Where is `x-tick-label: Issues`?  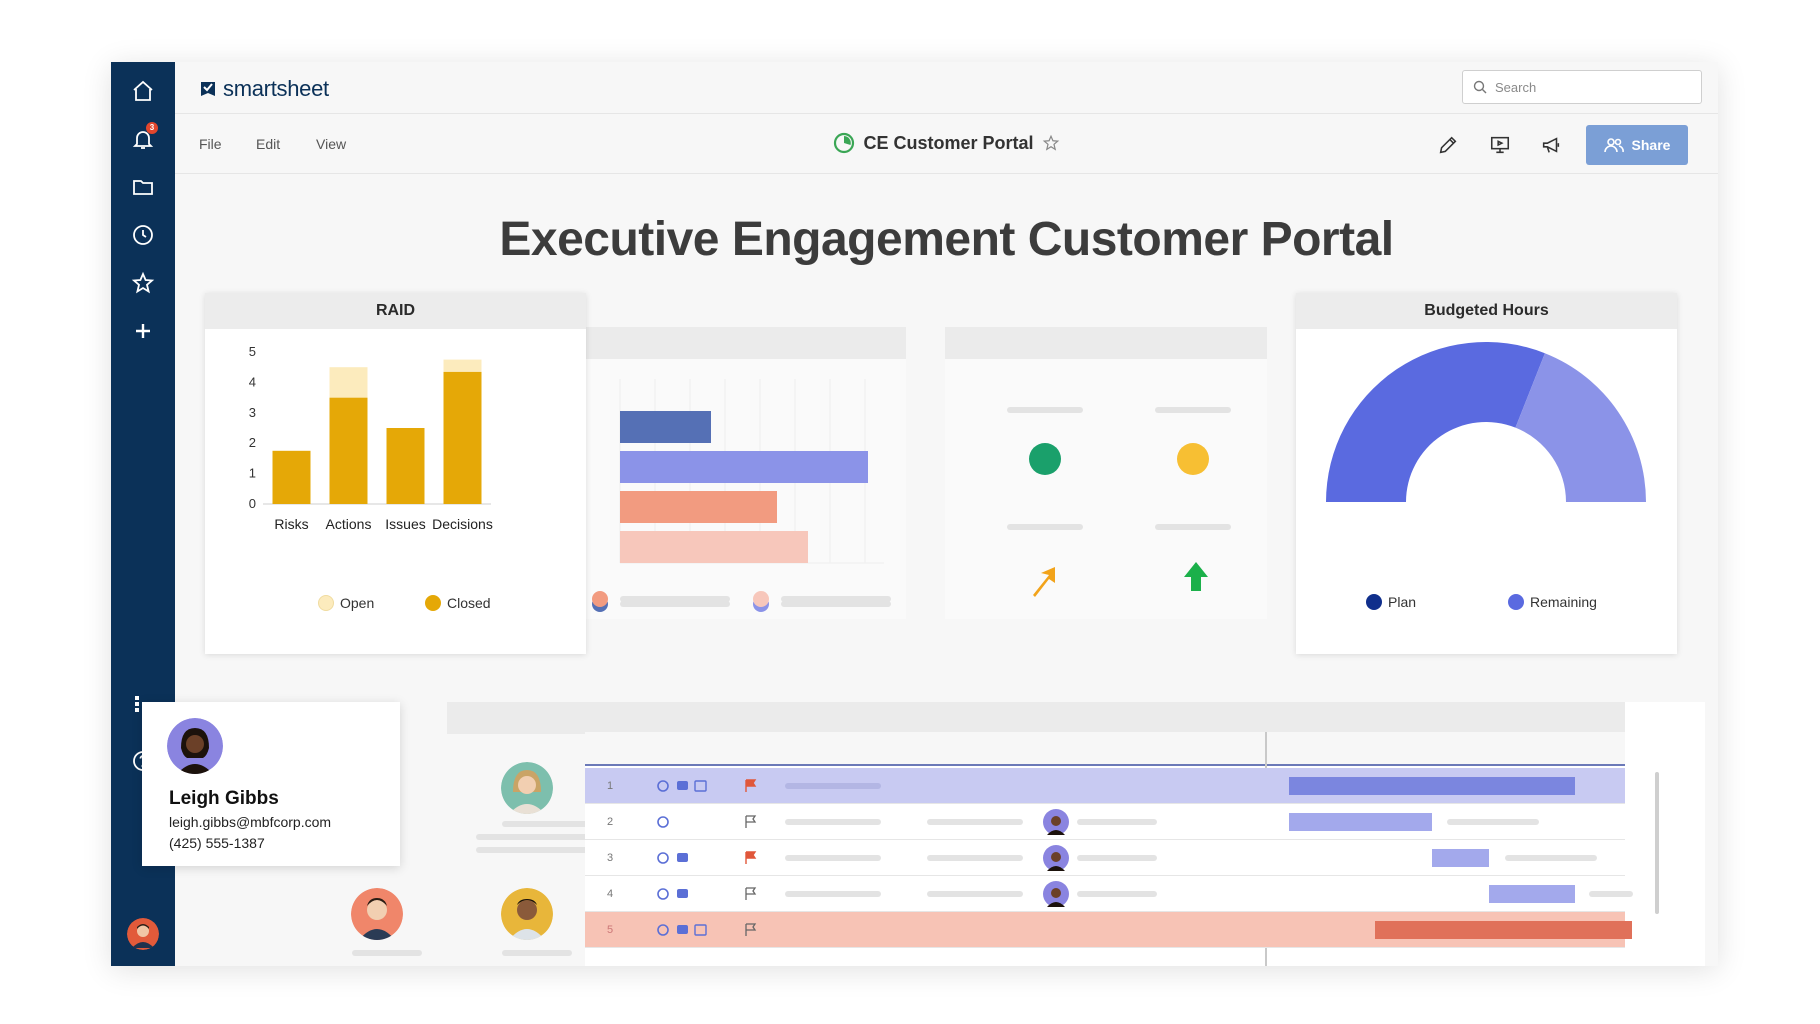 x-tick-label: Issues is located at coordinates (405, 524).